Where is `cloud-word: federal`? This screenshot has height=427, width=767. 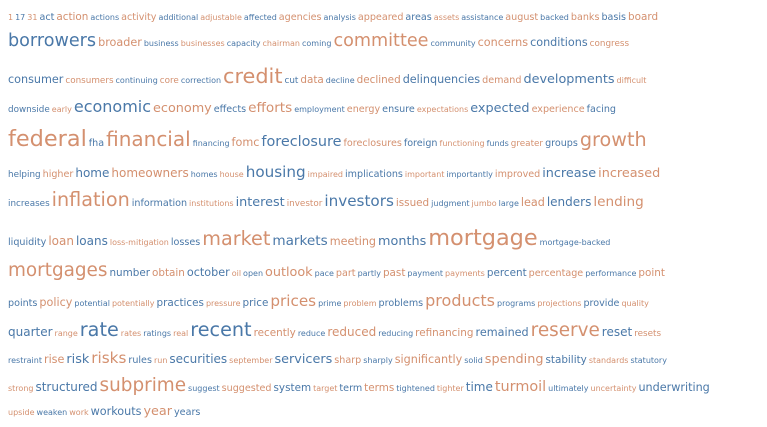 cloud-word: federal is located at coordinates (47, 139).